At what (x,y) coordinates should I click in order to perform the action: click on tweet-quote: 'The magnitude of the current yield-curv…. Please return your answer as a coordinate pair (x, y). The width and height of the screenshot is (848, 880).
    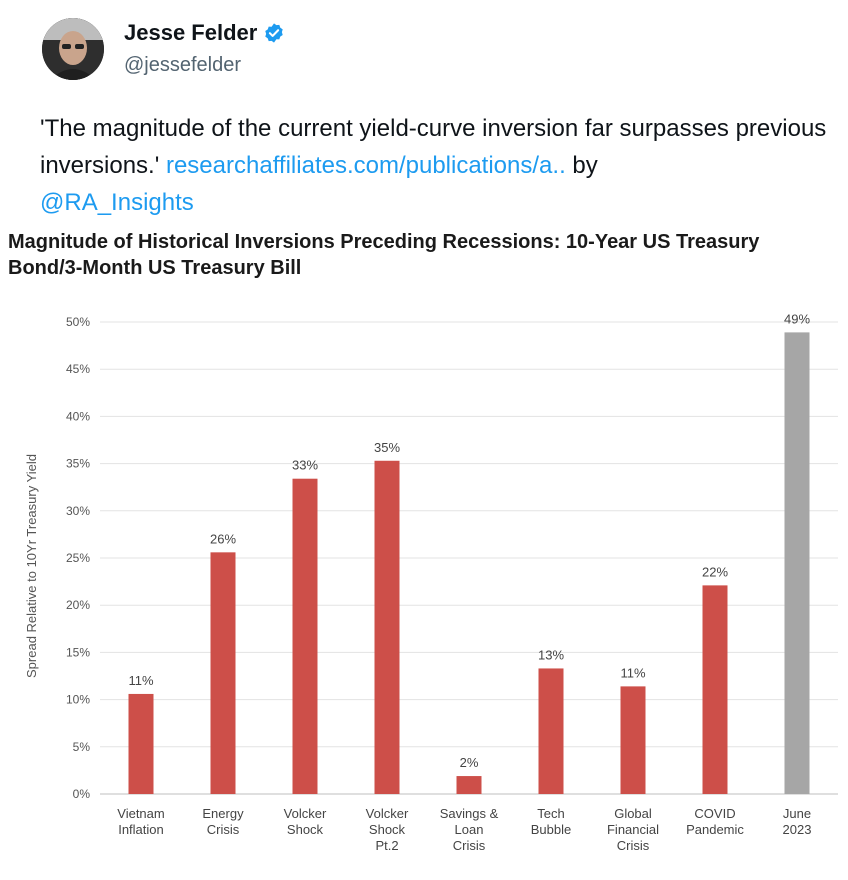
    Looking at the image, I should click on (433, 147).